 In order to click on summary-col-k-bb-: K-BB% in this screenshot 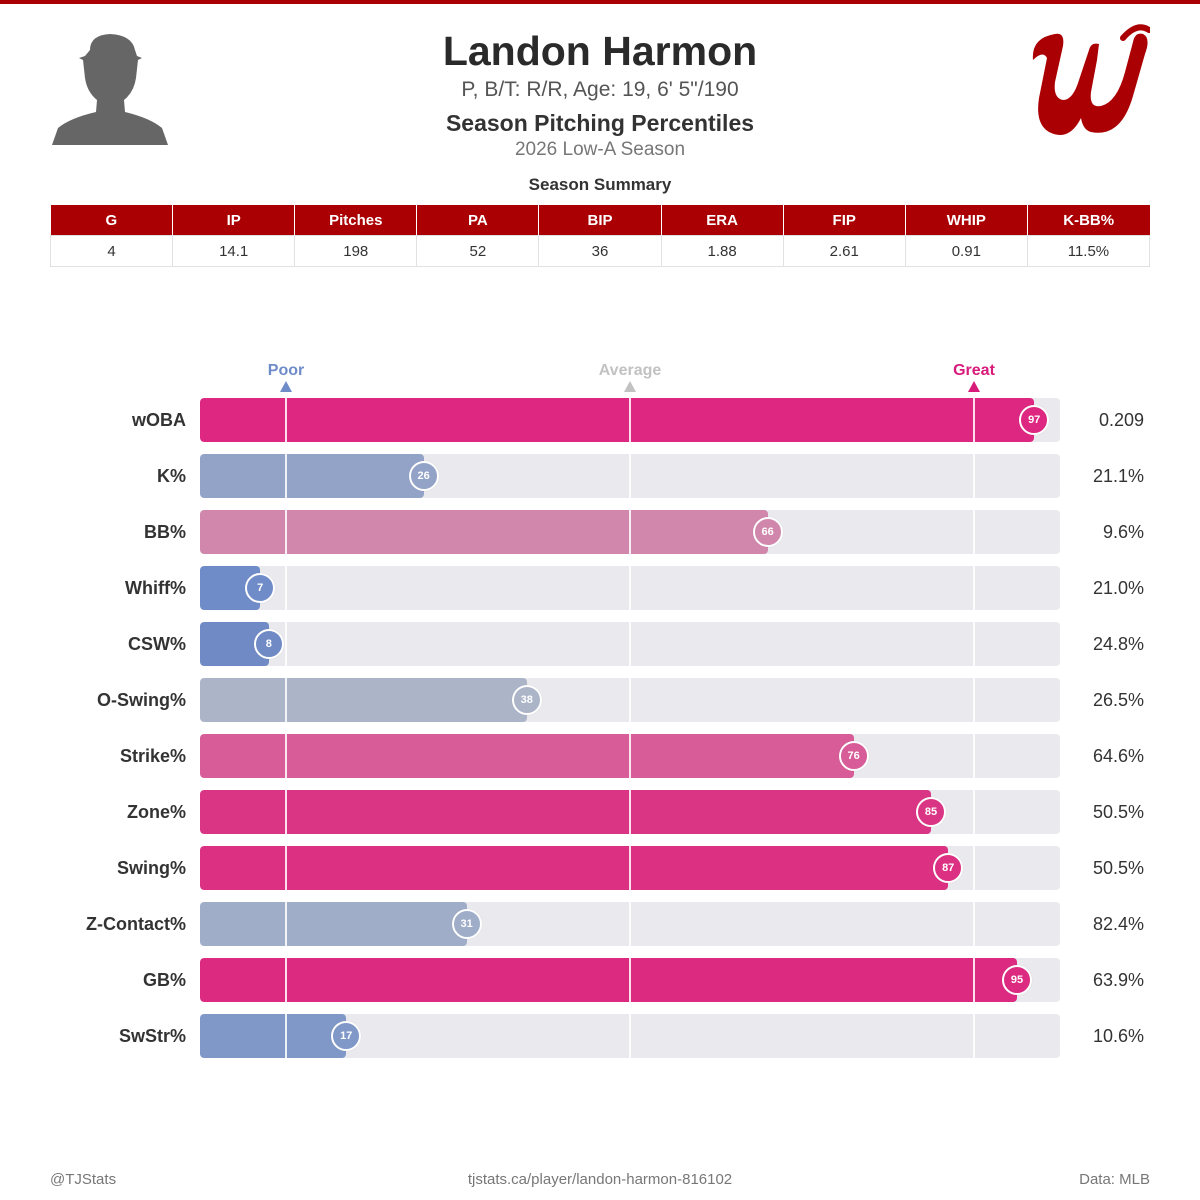, I will do `click(1088, 220)`.